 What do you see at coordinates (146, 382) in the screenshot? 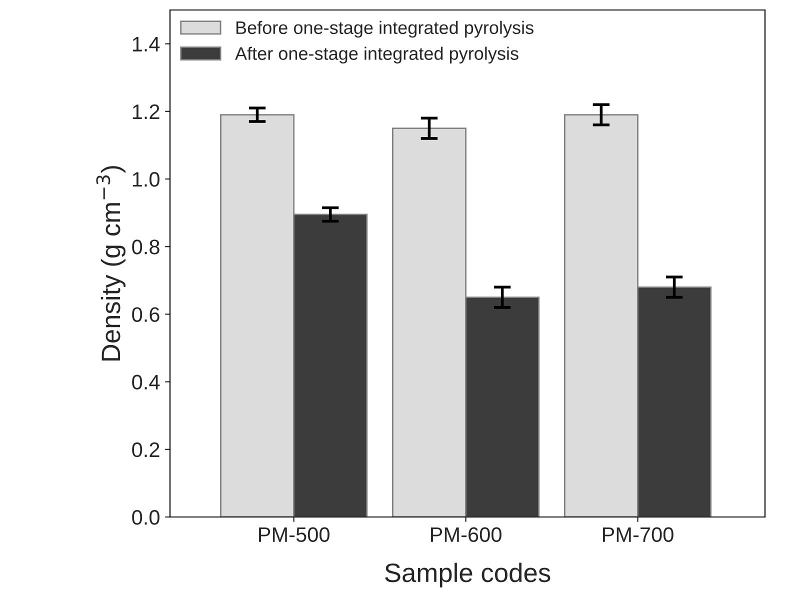
I see `y-tick-label: 0.4` at bounding box center [146, 382].